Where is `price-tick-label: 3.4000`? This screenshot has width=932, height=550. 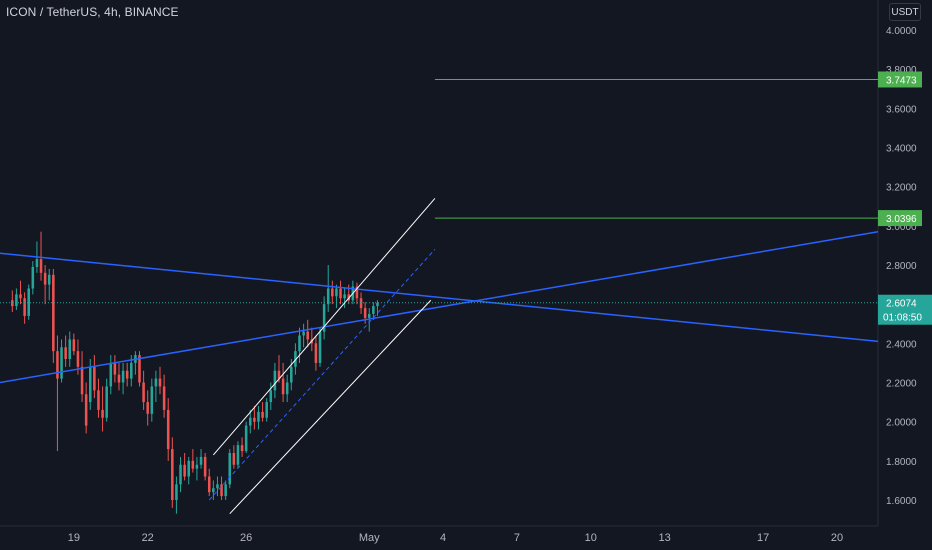 price-tick-label: 3.4000 is located at coordinates (901, 149).